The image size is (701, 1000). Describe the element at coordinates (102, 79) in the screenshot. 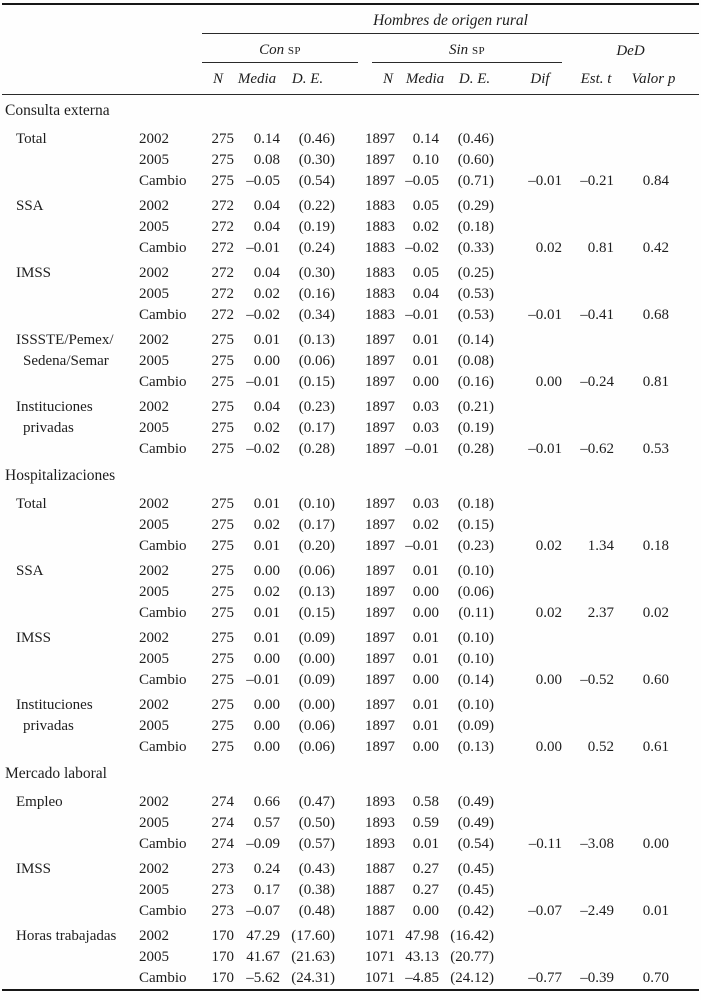

I see `header-empty-cell` at that location.